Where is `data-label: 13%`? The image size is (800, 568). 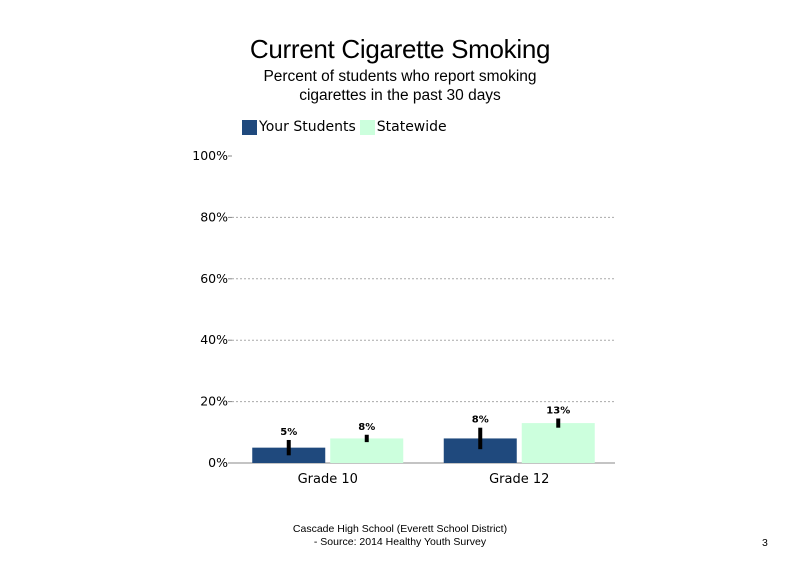
data-label: 13% is located at coordinates (558, 410).